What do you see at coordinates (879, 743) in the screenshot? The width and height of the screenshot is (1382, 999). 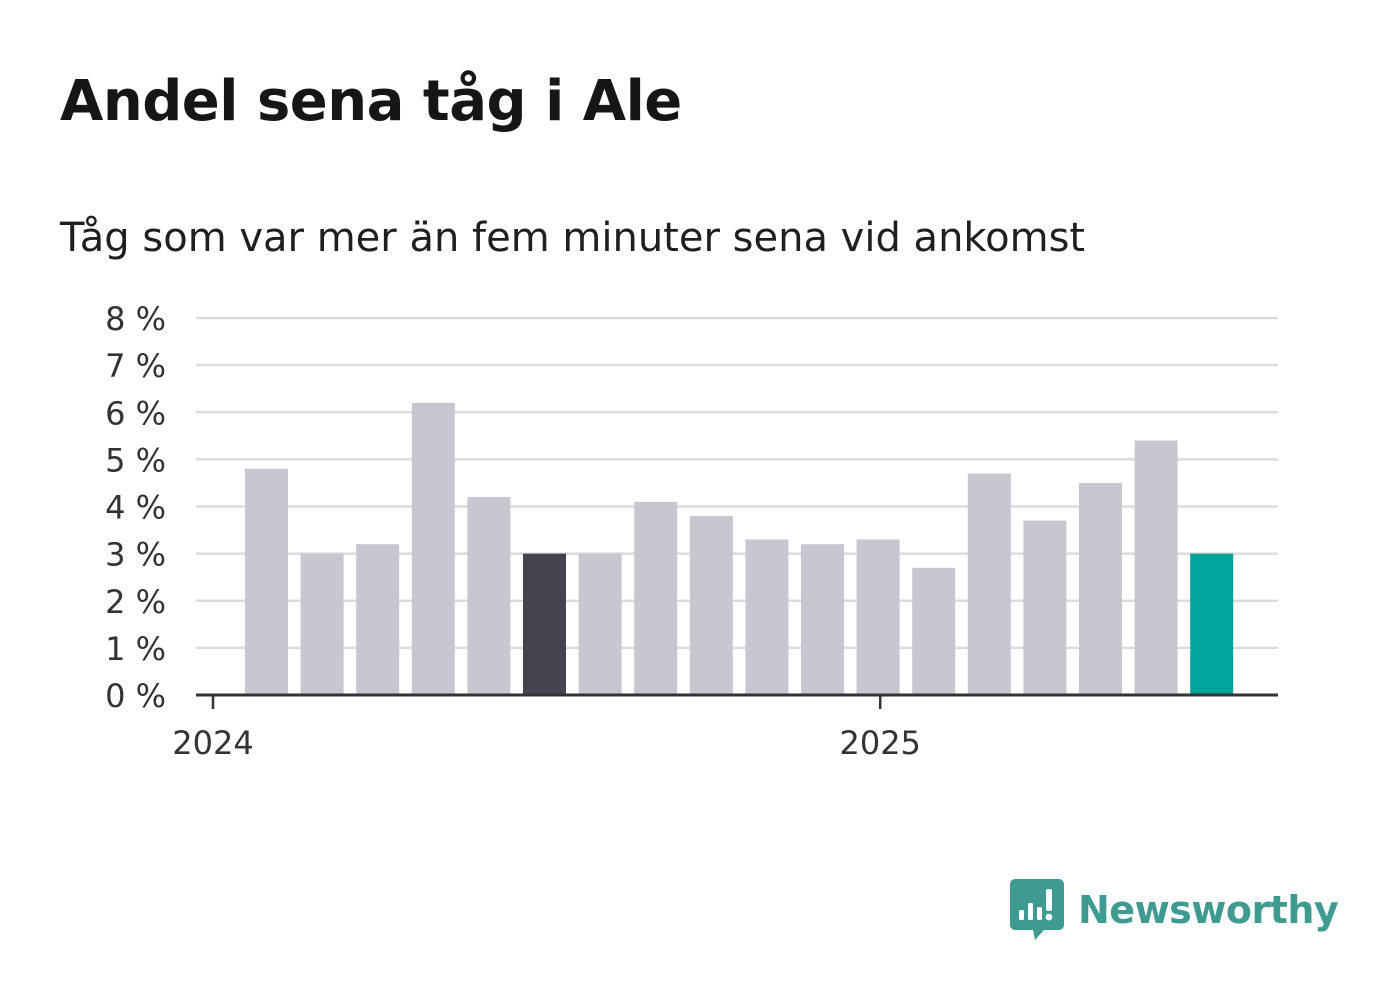 I see `x-tick-label: 2025` at bounding box center [879, 743].